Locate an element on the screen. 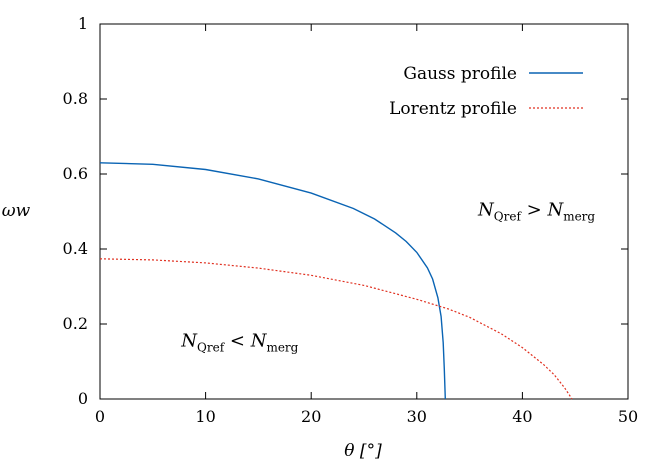  legend-label-lorentz: Lorentz profile is located at coordinates (453, 109).